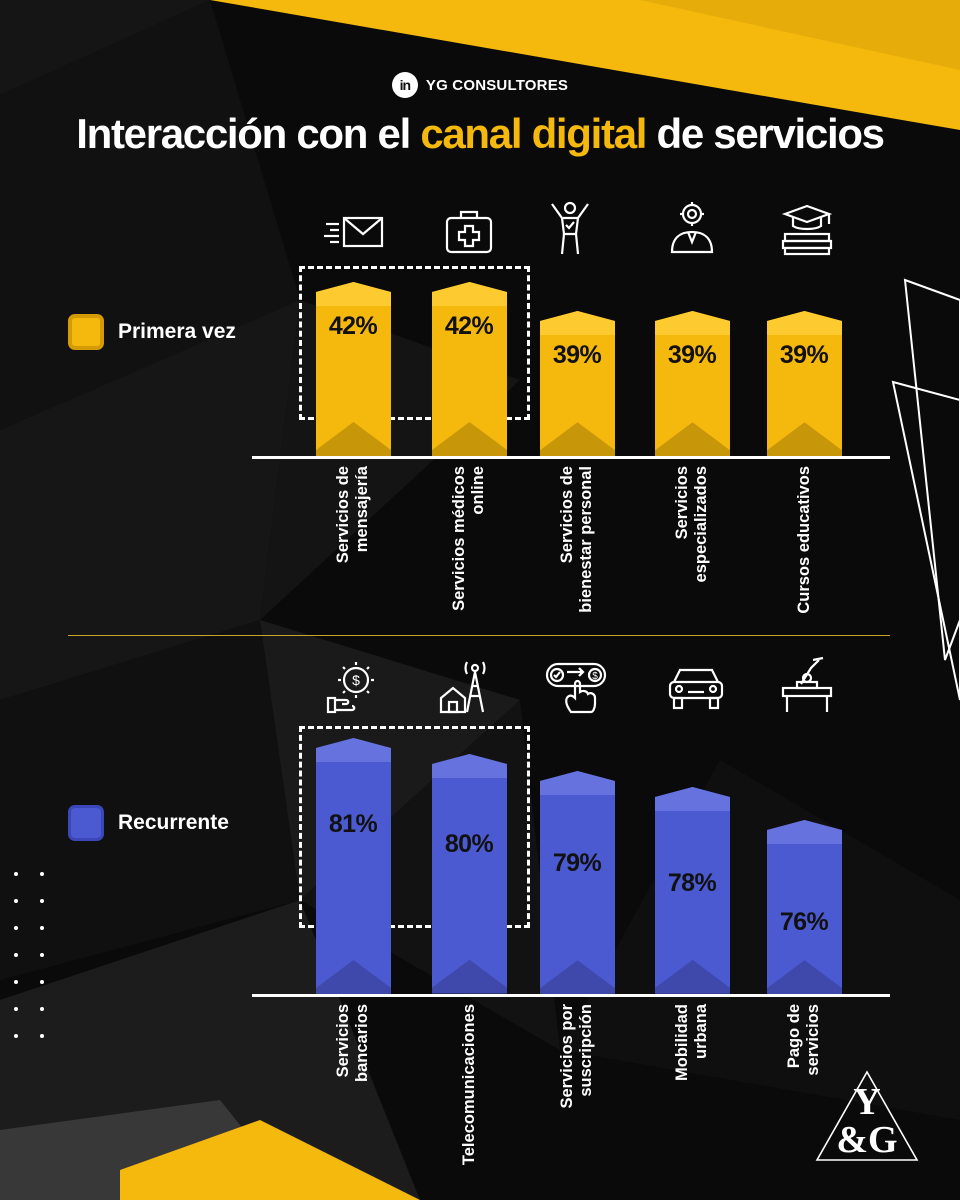 The width and height of the screenshot is (960, 1200). I want to click on email-icon, so click(354, 232).